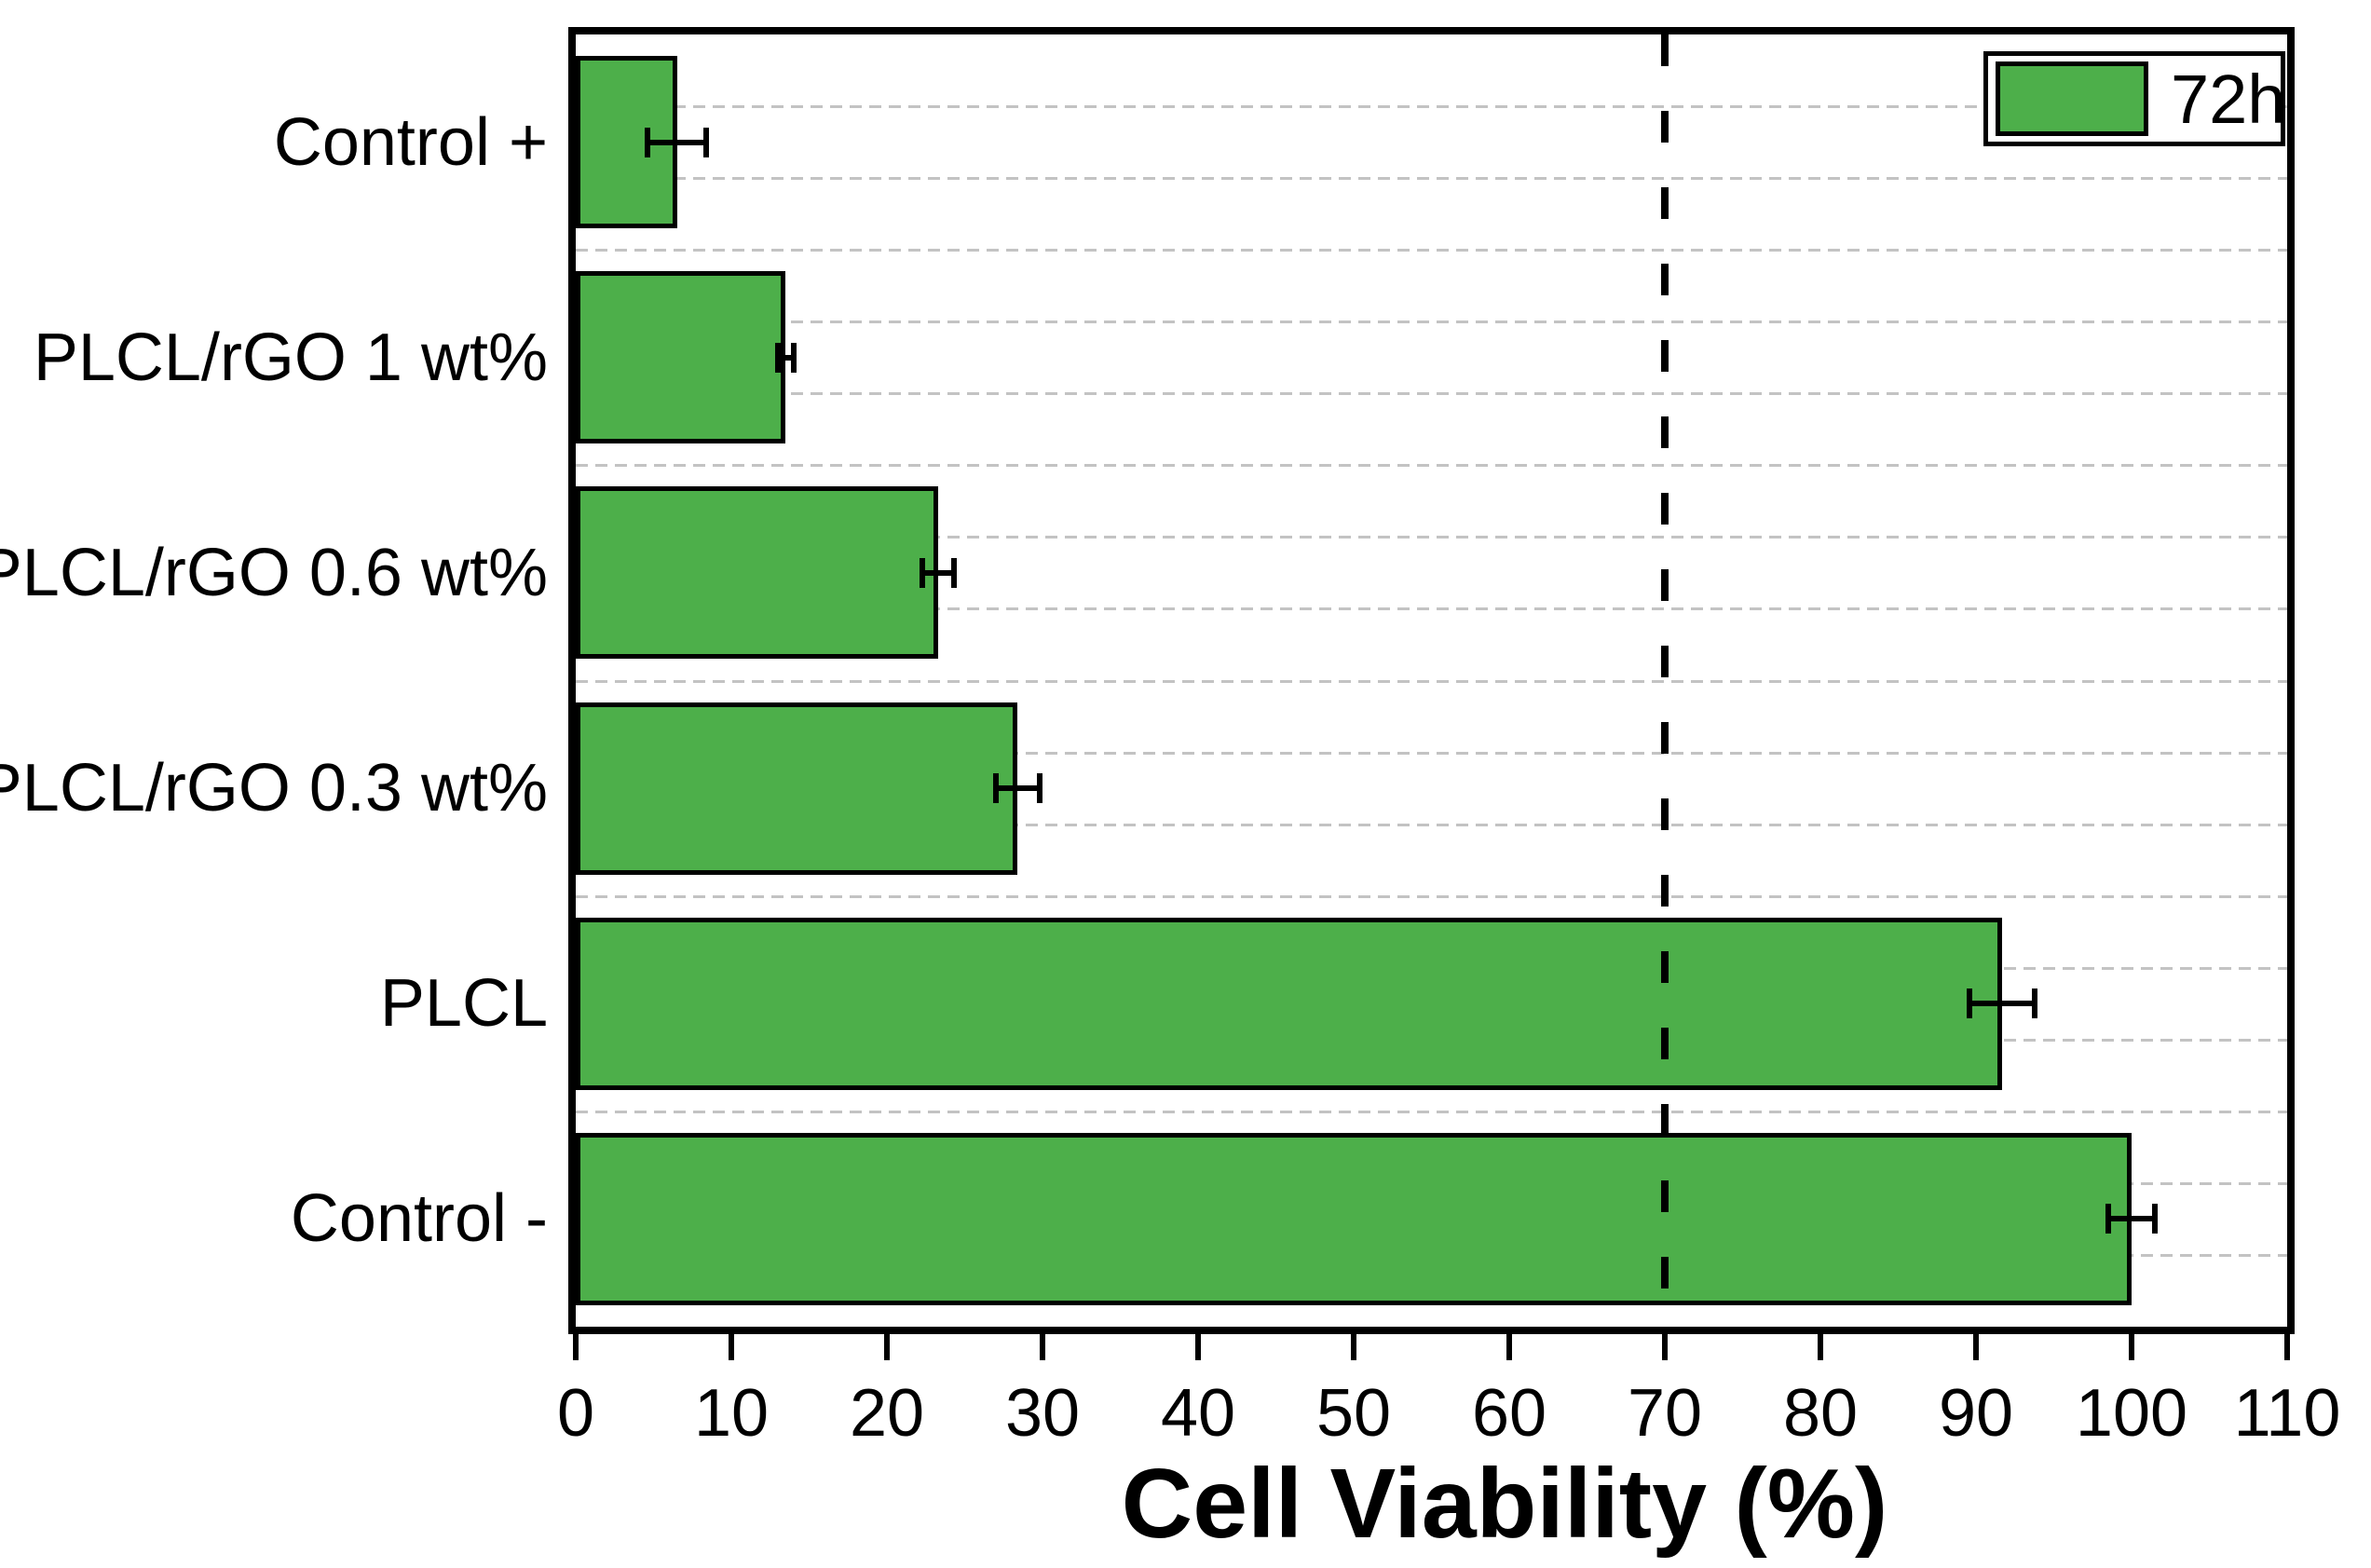 This screenshot has width=2371, height=1568. I want to click on bar-plcl-rgo-0-3-wt-, so click(797, 788).